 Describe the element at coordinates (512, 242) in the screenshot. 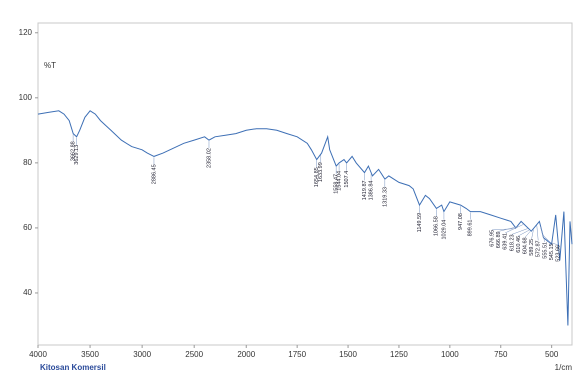

I see `peak-label: 618.23` at that location.